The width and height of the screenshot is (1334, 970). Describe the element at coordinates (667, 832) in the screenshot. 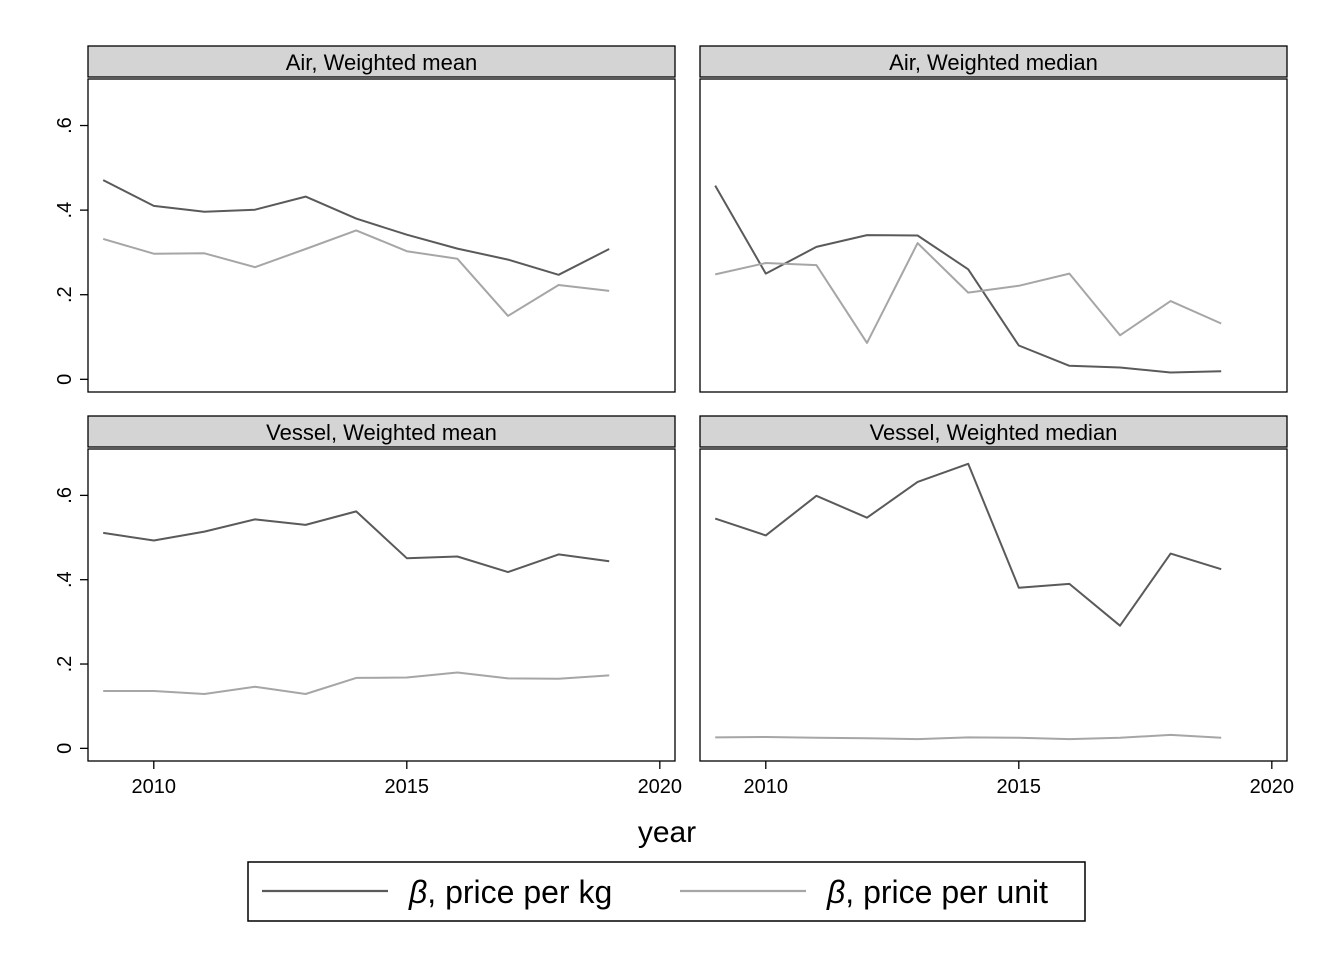

I see `x-axis-label: year` at that location.